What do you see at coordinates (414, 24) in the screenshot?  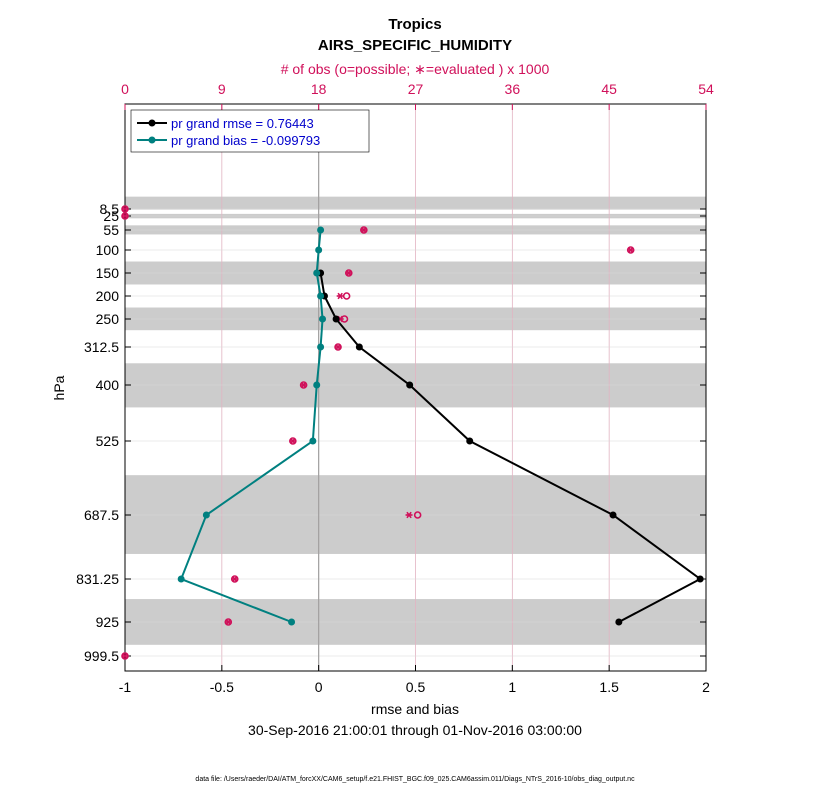 I see `chart-title: Tropics` at bounding box center [414, 24].